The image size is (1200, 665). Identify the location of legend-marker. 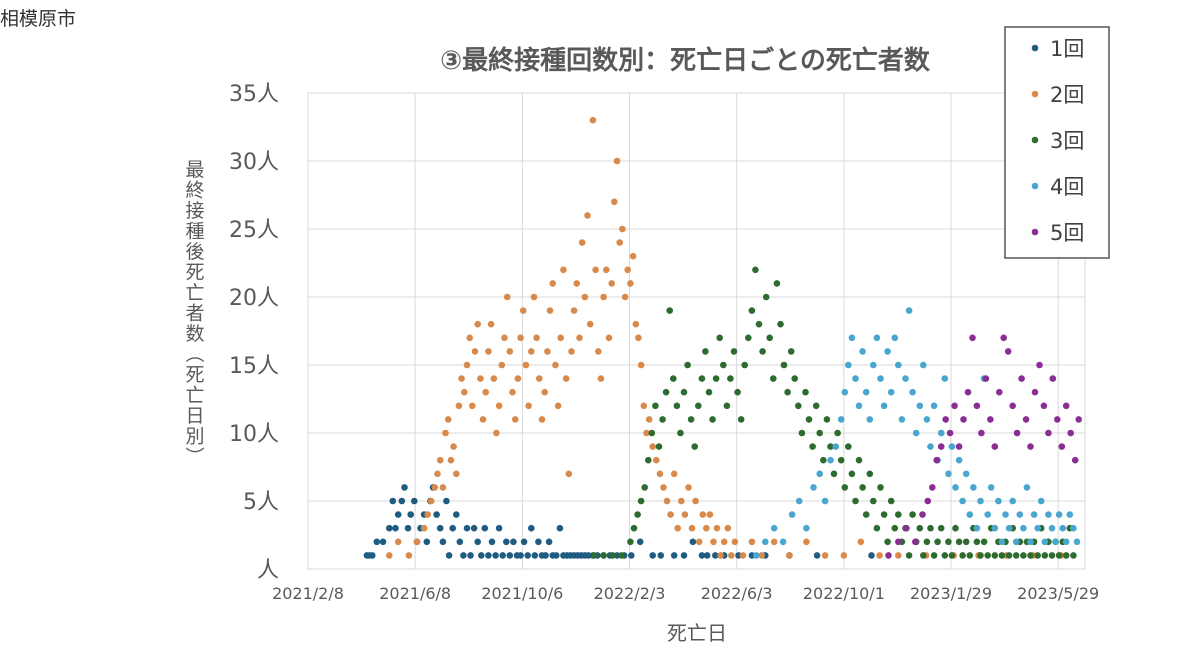
(1035, 186).